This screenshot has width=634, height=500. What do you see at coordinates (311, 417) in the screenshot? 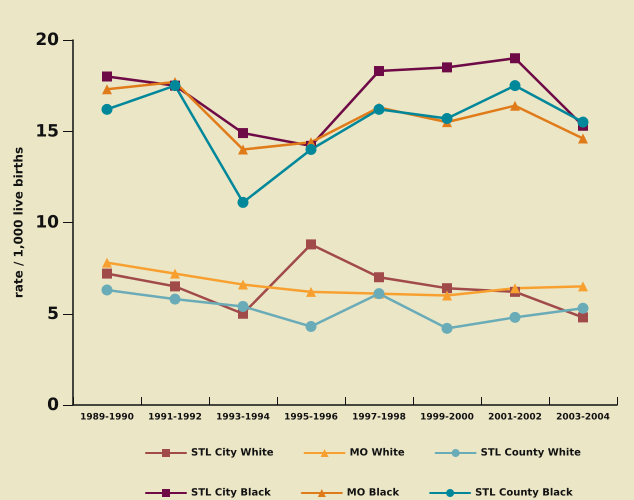
I see `x-tick-label: 1995-1996` at bounding box center [311, 417].